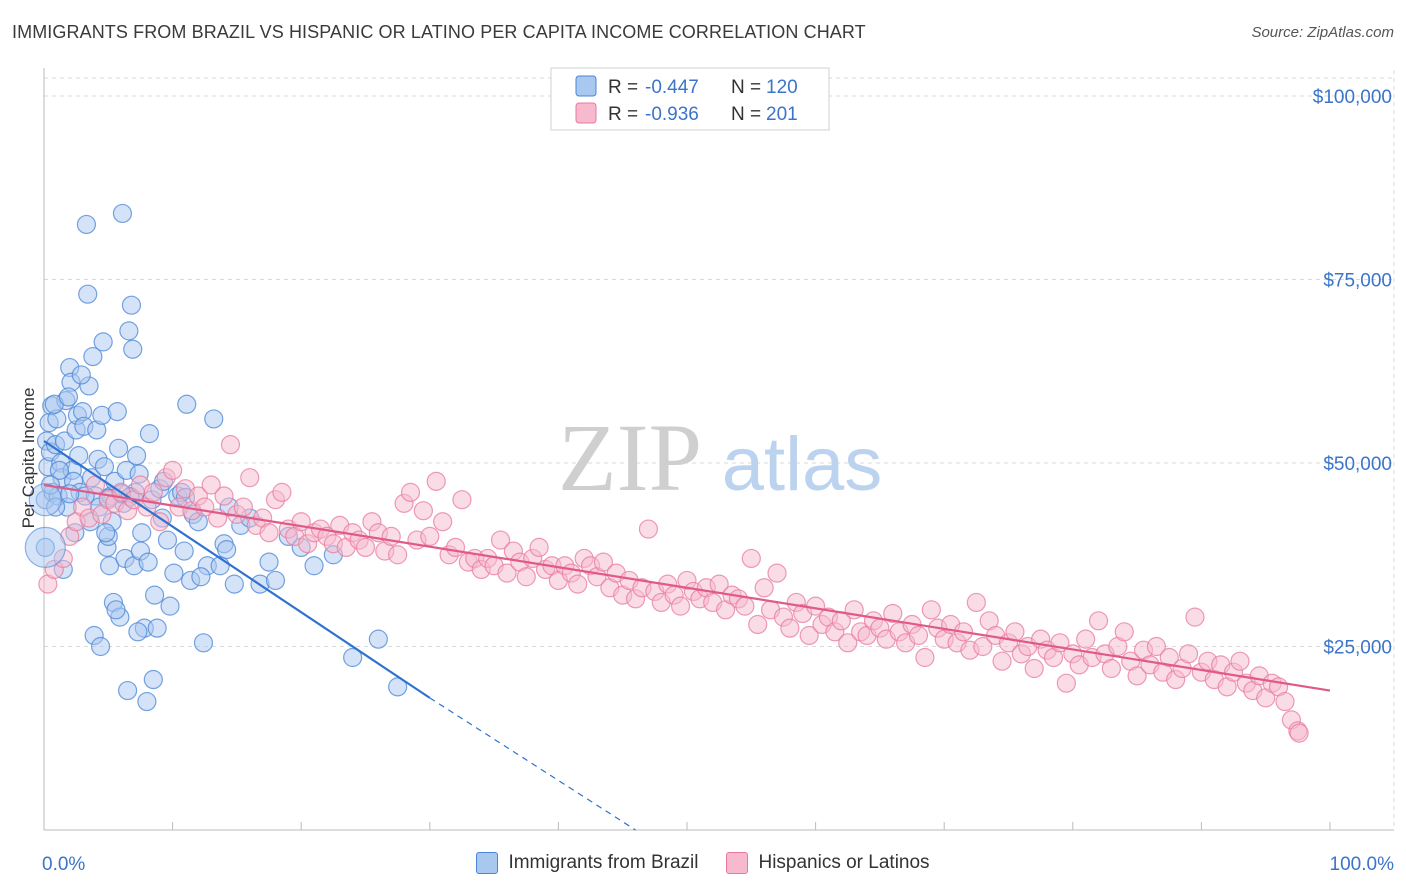 Image resolution: width=1406 pixels, height=892 pixels. What do you see at coordinates (1362, 864) in the screenshot?
I see `x-tick-label-1: 100.0%` at bounding box center [1362, 864].